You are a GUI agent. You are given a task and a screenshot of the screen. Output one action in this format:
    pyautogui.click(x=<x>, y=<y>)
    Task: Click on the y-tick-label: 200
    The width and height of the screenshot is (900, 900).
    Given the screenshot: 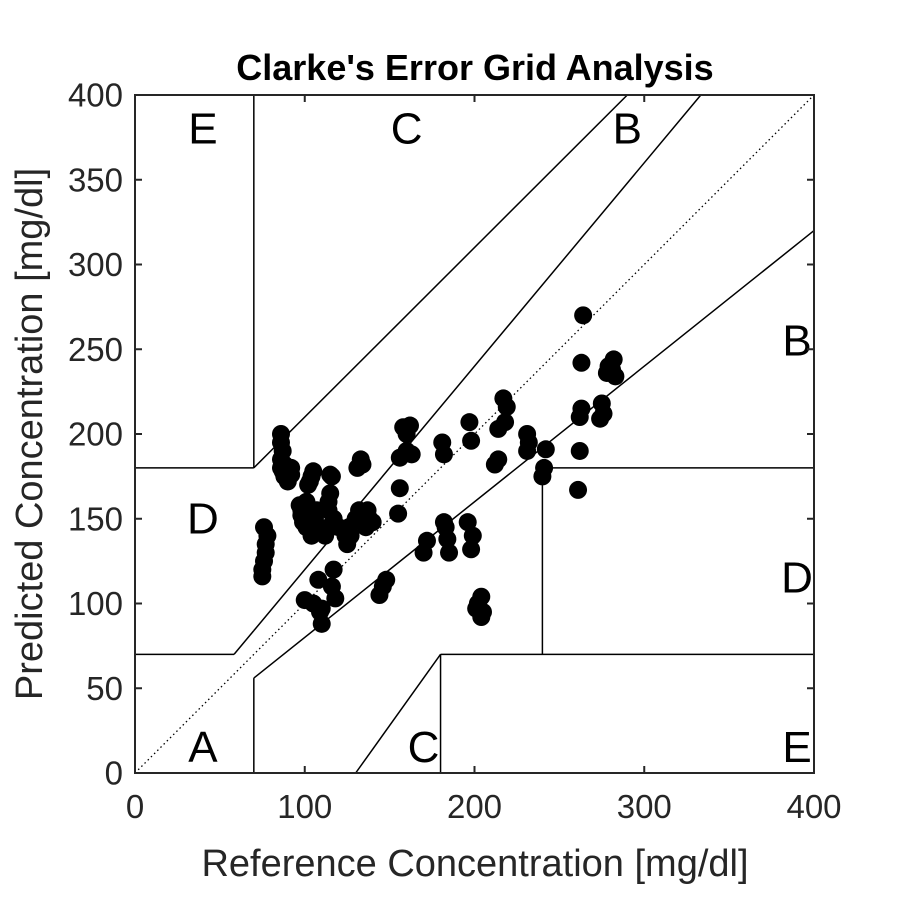 What is the action you would take?
    pyautogui.click(x=95, y=434)
    